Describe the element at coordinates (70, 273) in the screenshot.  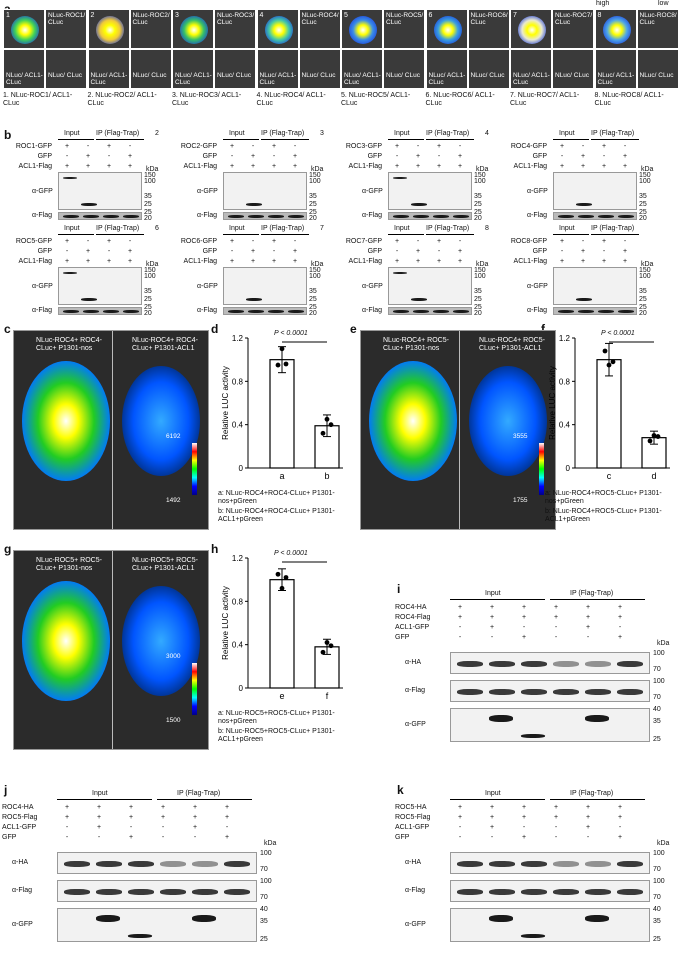
I see `fusion-band` at that location.